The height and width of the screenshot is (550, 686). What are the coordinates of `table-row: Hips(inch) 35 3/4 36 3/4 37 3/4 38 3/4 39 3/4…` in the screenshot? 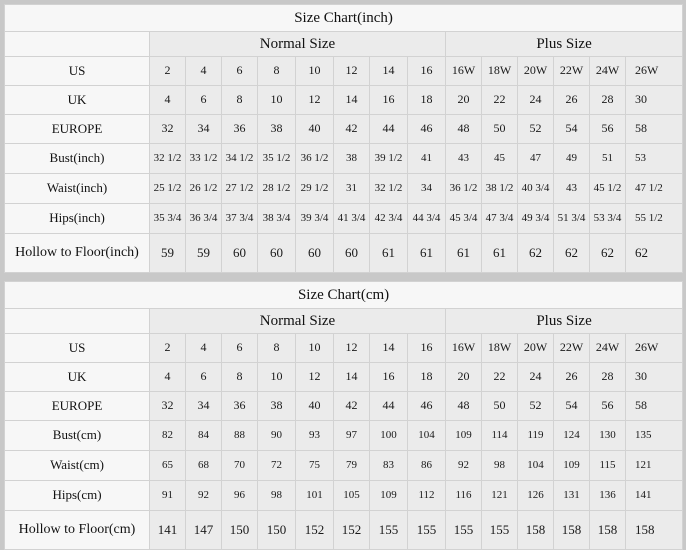 It's located at (344, 218).